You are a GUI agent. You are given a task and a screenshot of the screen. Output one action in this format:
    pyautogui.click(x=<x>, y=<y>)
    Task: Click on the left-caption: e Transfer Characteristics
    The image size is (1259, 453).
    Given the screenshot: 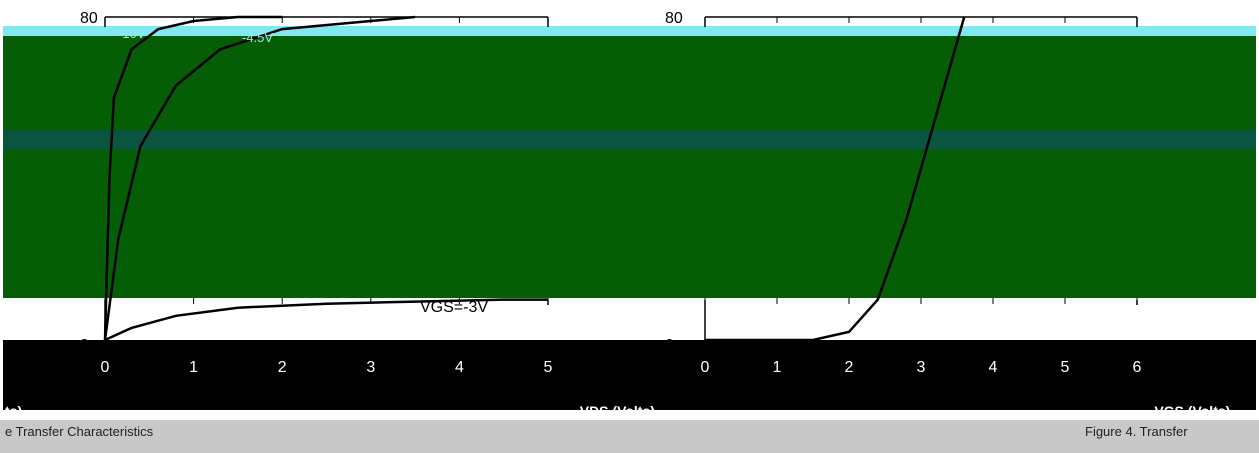 What is the action you would take?
    pyautogui.click(x=79, y=431)
    